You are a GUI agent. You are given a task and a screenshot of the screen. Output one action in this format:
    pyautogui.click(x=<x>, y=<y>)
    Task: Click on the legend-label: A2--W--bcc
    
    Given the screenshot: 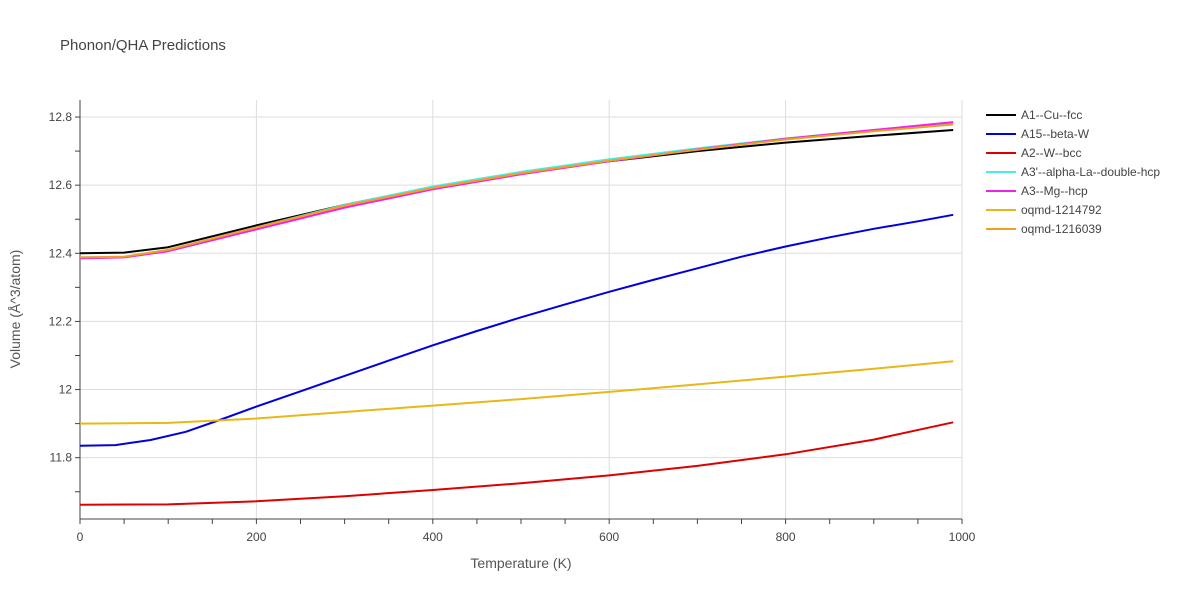 What is the action you would take?
    pyautogui.click(x=1051, y=153)
    